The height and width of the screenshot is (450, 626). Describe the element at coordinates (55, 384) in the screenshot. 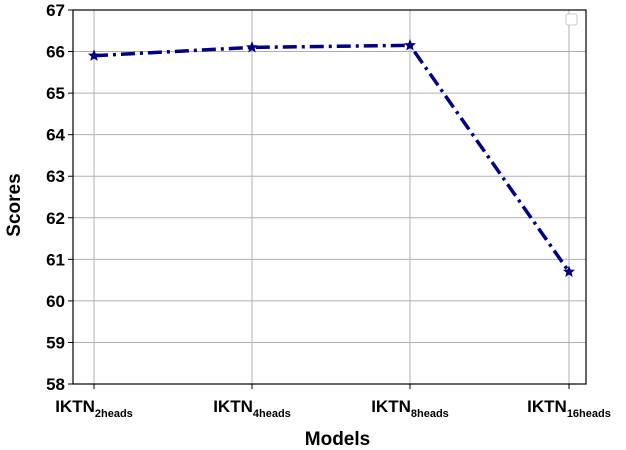

I see `y-tick-label: 58` at that location.